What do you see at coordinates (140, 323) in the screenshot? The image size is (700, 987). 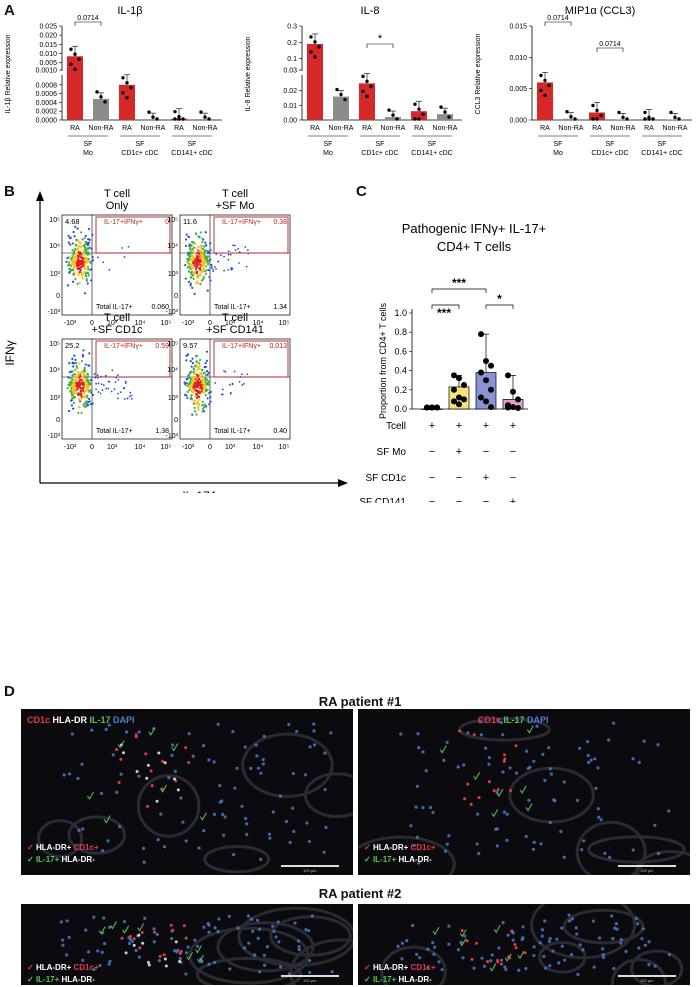 I see `x-tick-label: 10⁴` at bounding box center [140, 323].